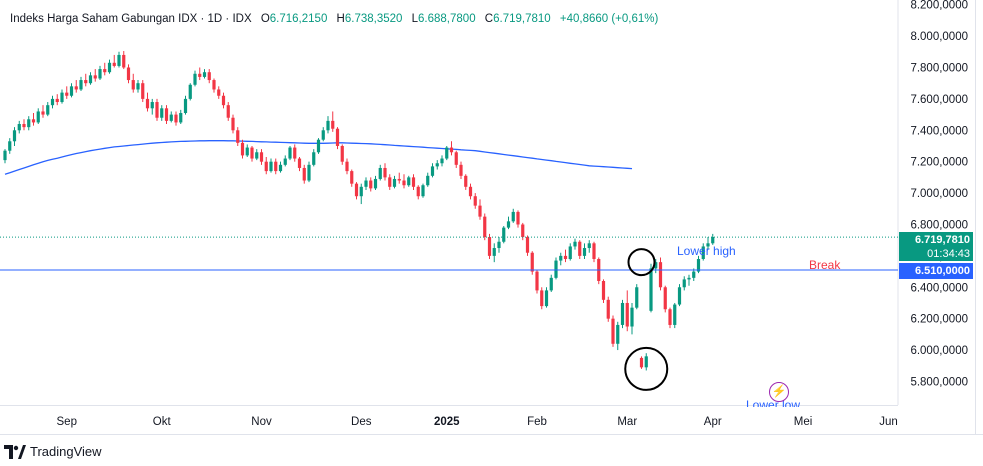 This screenshot has width=983, height=466. What do you see at coordinates (936, 271) in the screenshot?
I see `level-price-tag: 6.510,0000` at bounding box center [936, 271].